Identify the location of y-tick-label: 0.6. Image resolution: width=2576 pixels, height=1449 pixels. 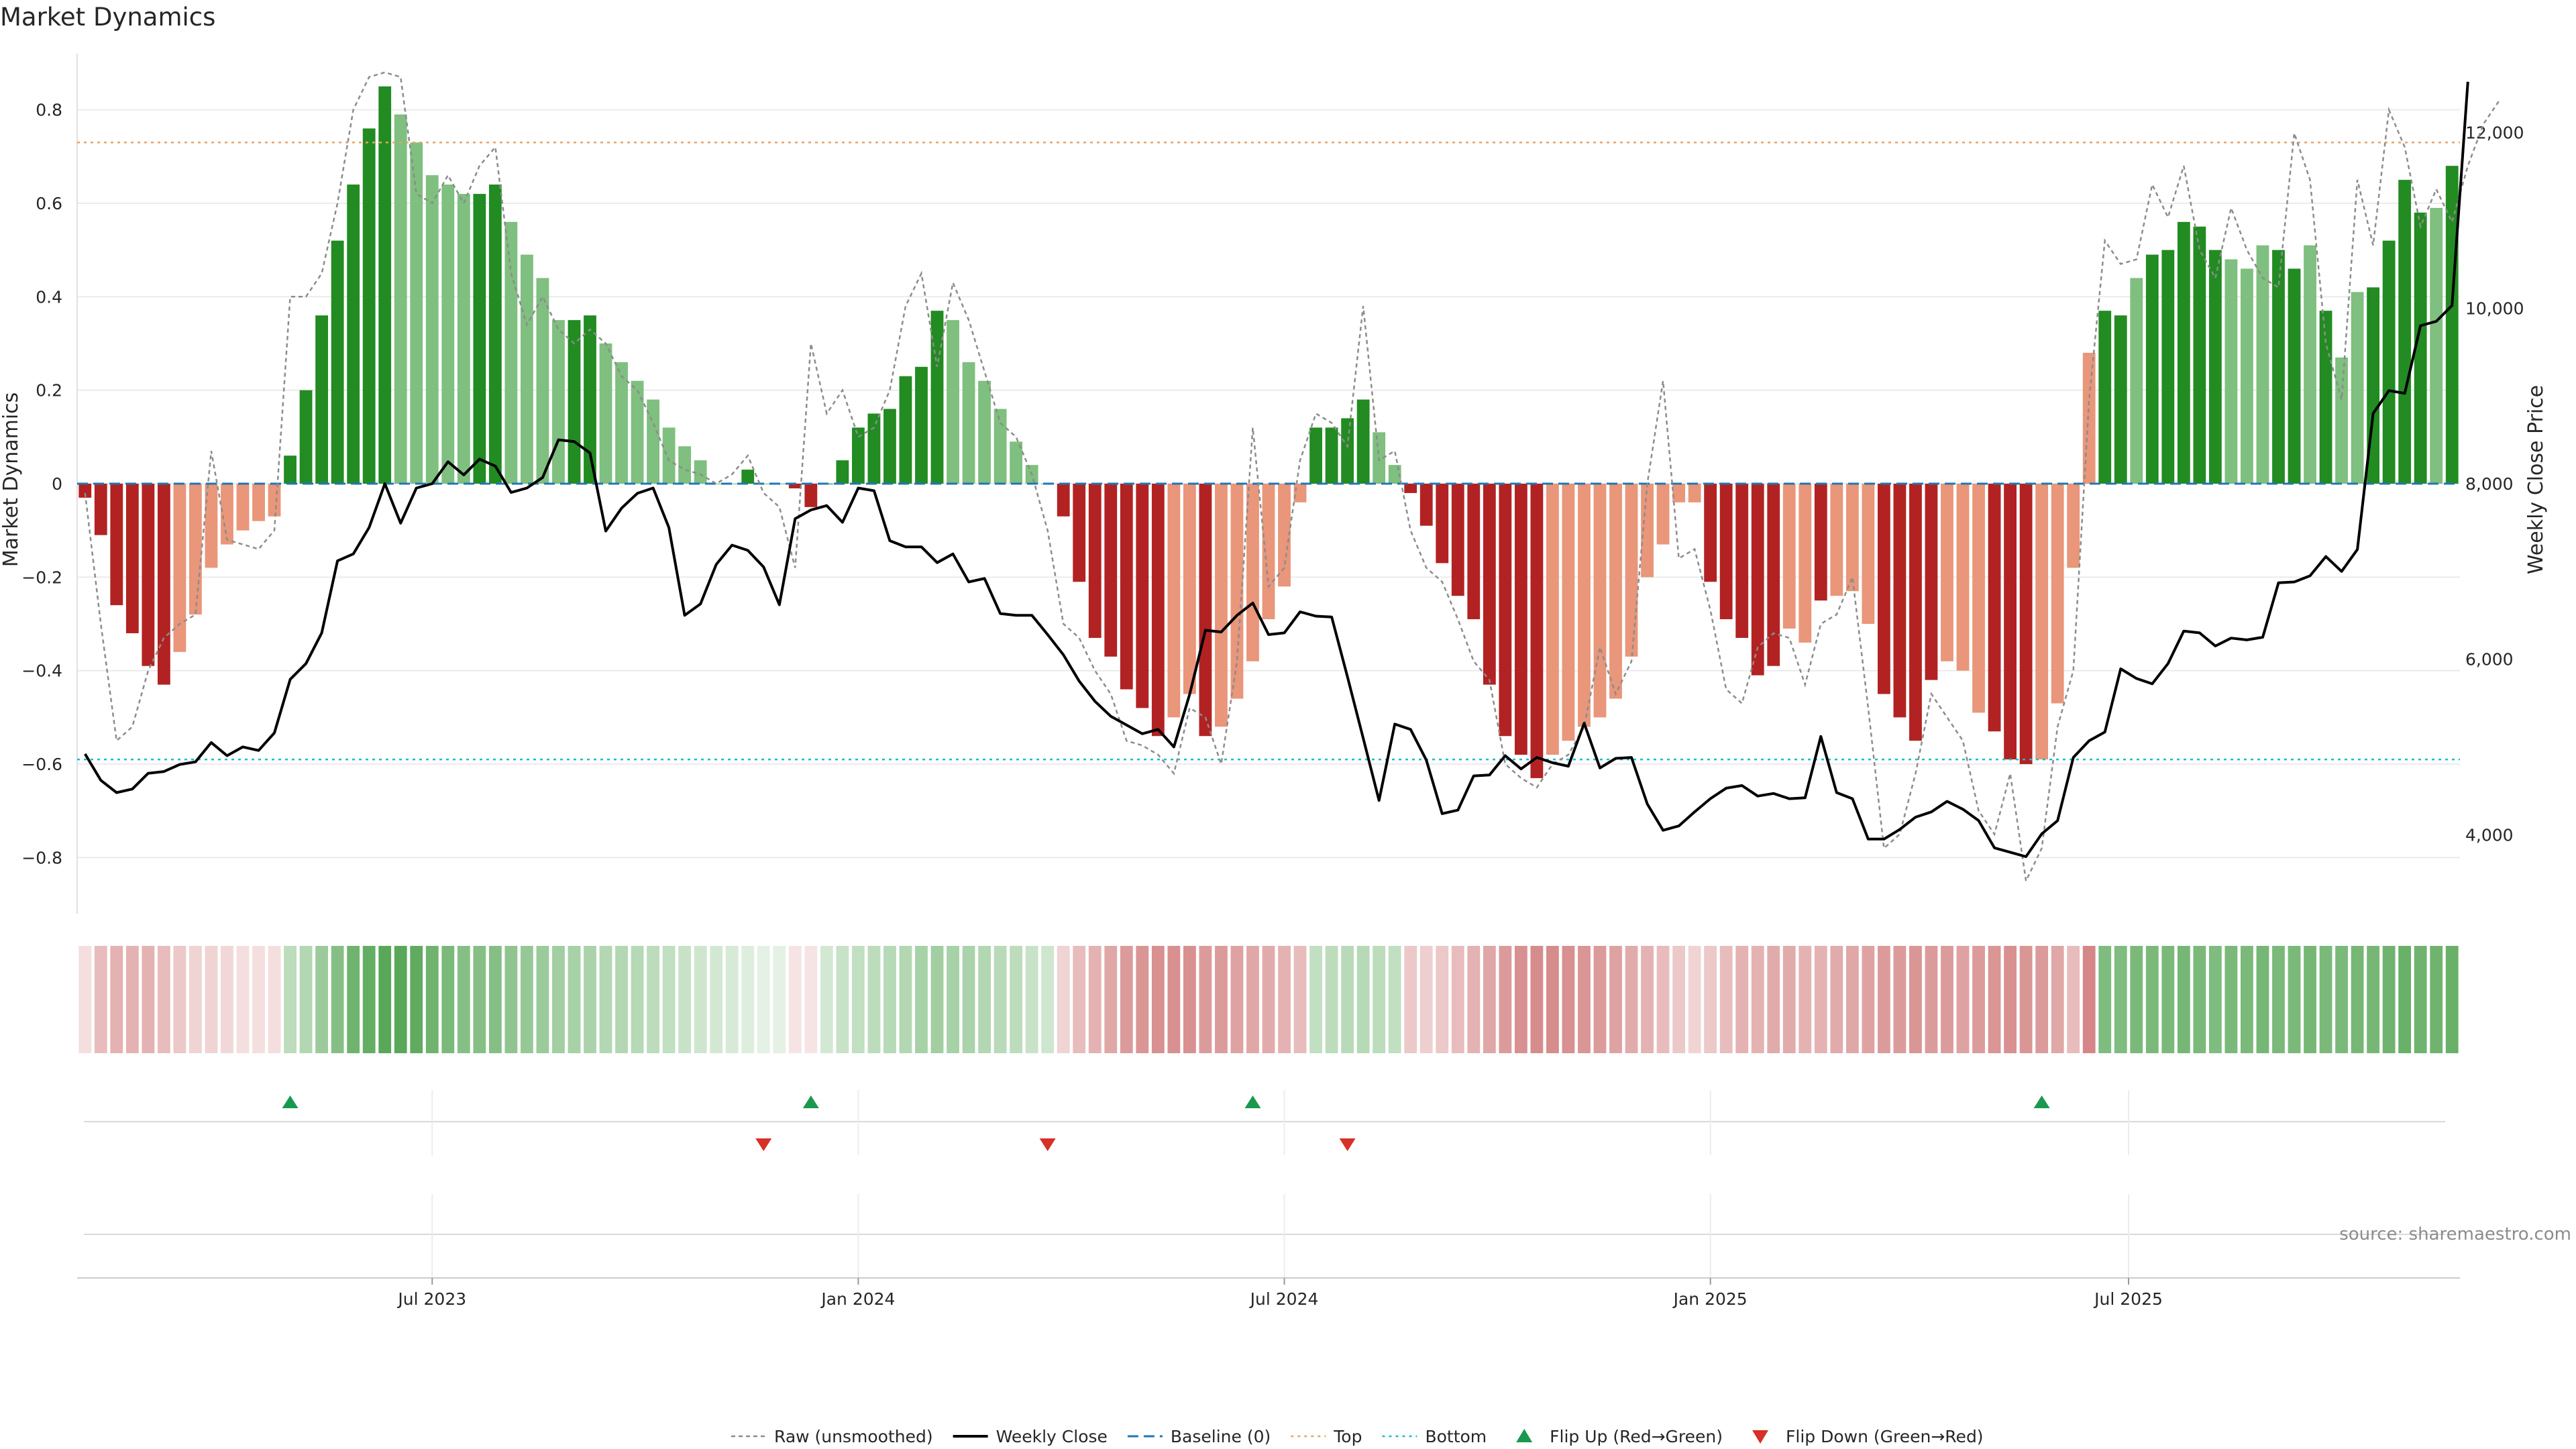
(49, 203).